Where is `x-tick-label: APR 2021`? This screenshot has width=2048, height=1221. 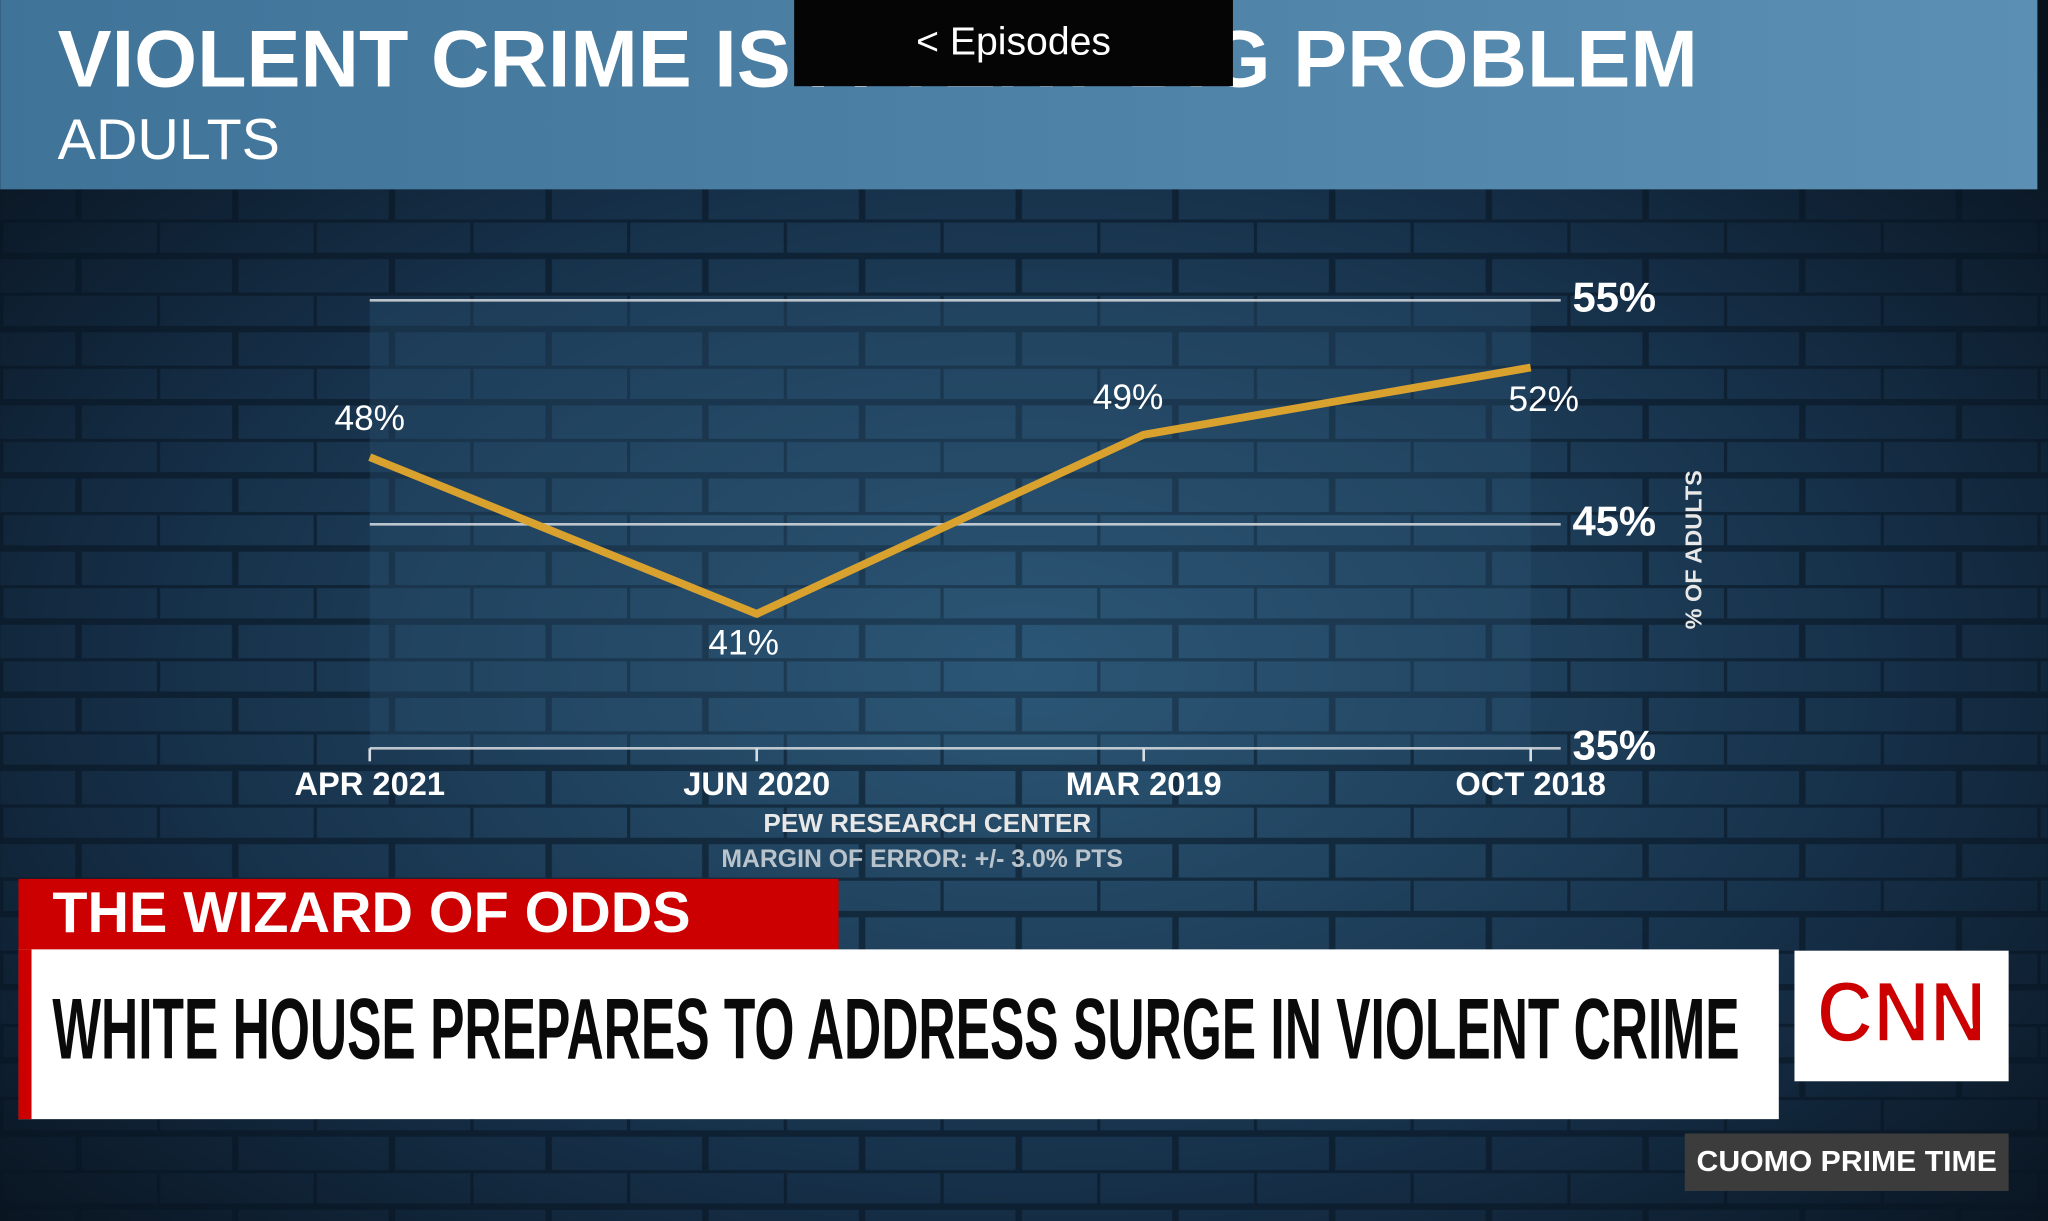
x-tick-label: APR 2021 is located at coordinates (369, 783).